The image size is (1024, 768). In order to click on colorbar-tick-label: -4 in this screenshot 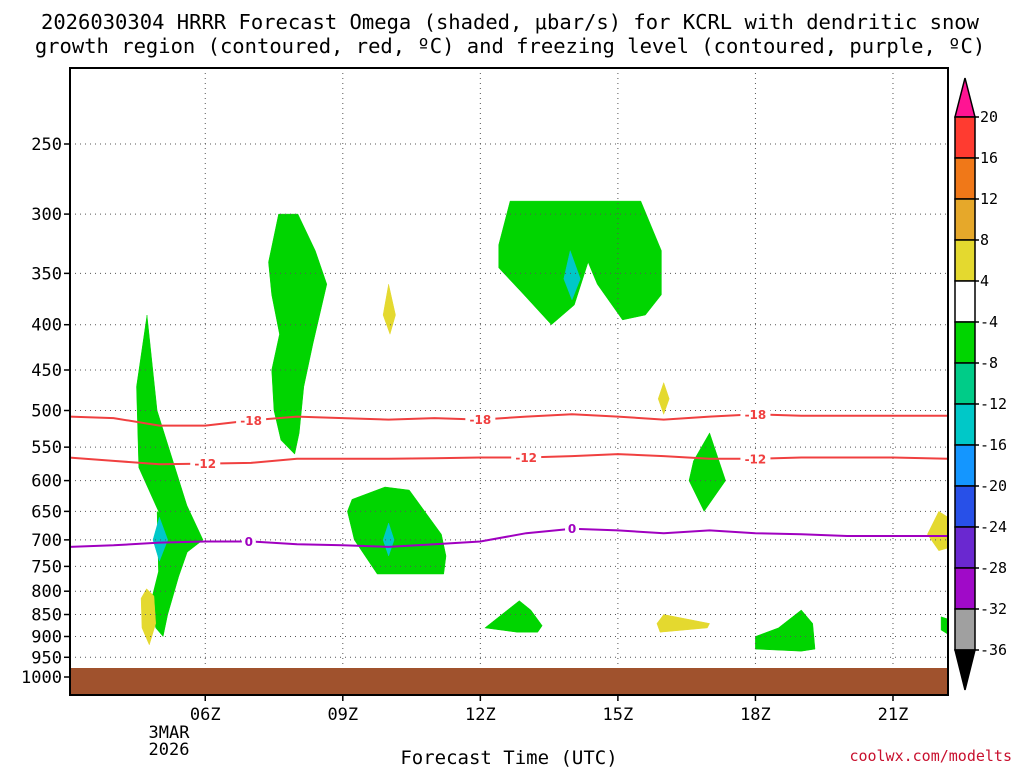, I will do `click(989, 322)`.